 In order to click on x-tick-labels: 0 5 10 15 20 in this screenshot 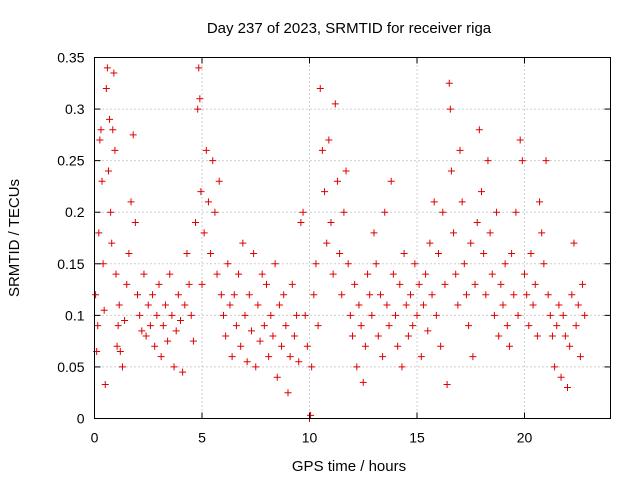, I will do `click(312, 438)`.